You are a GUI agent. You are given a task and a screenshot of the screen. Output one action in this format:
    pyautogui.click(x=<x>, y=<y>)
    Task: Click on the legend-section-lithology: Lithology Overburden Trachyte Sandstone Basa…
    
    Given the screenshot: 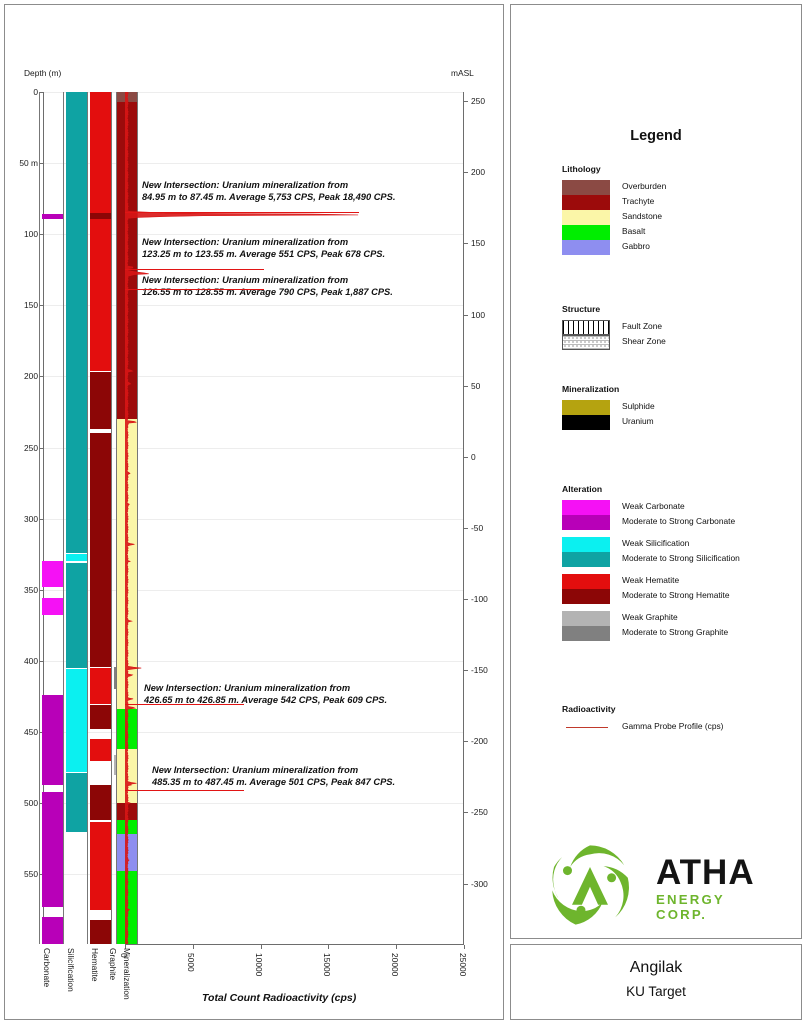 What is the action you would take?
    pyautogui.click(x=614, y=209)
    